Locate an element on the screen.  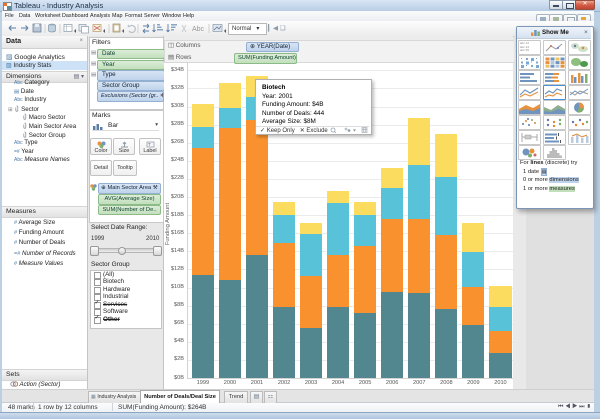
svg-text: T is located at coordinates (149, 144).